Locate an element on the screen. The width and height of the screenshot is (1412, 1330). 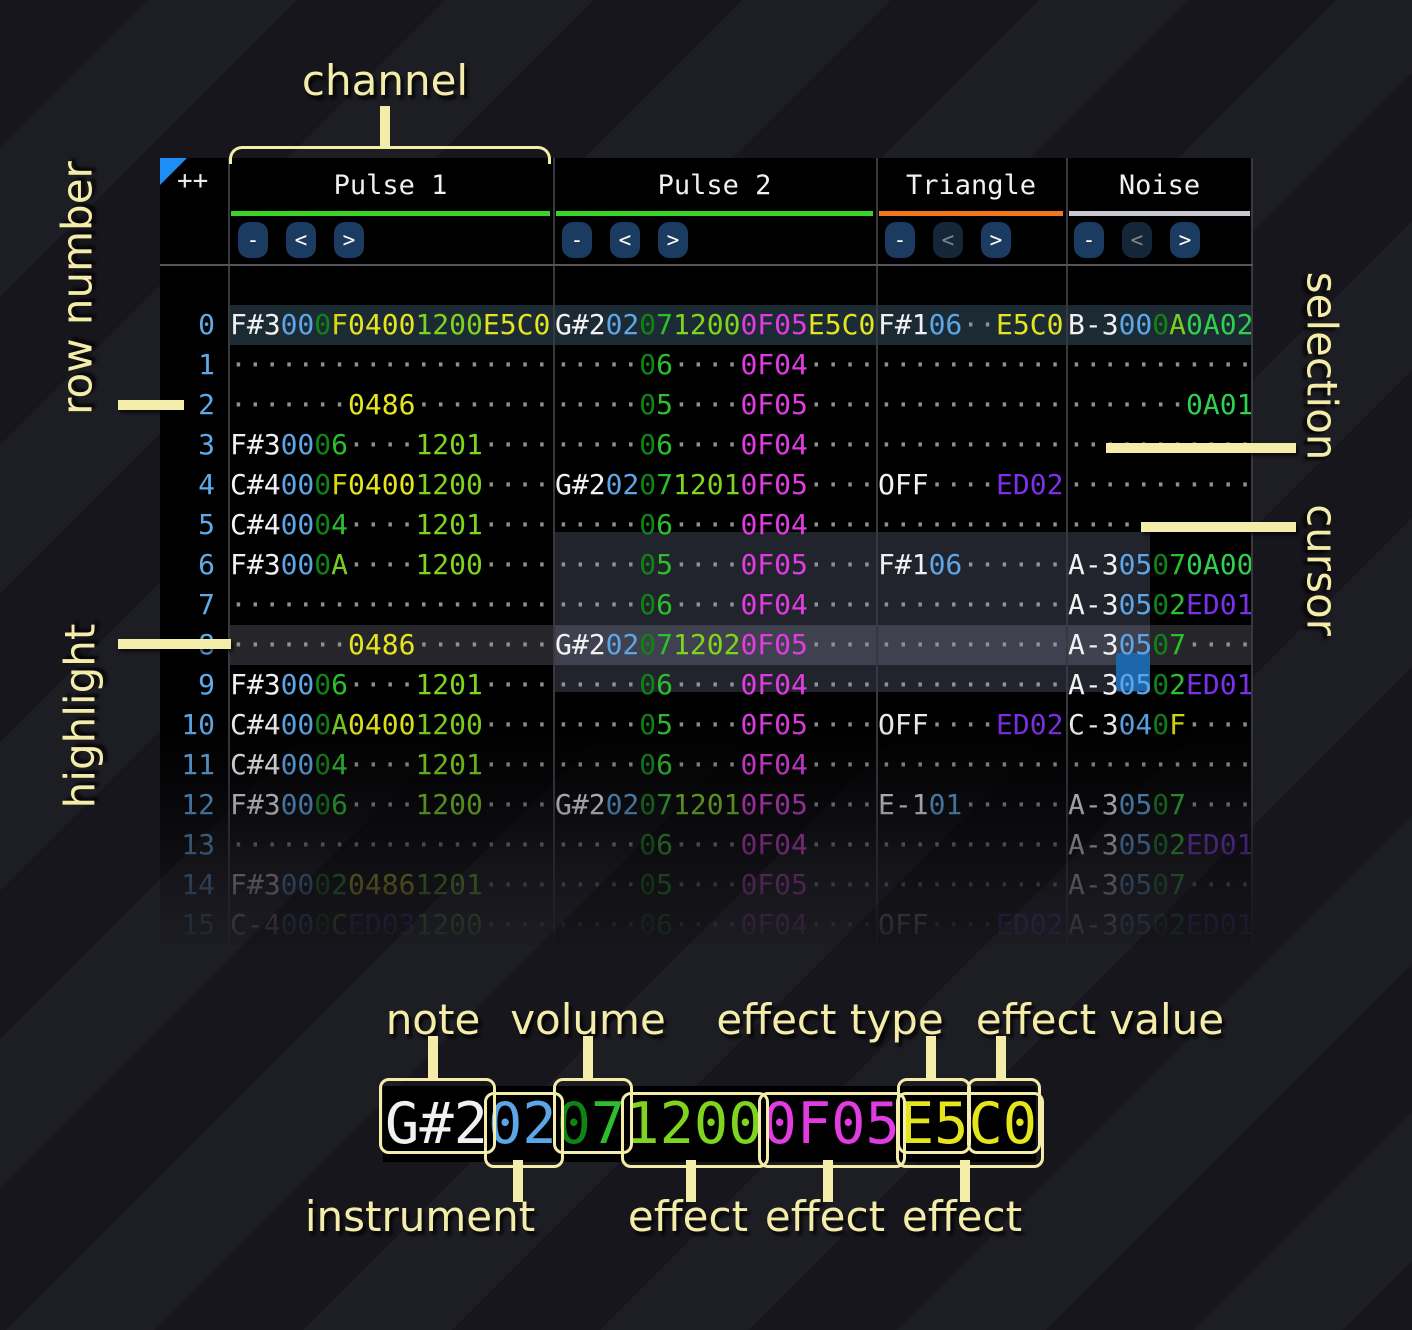
cell-segment: 0F04 is located at coordinates (774, 684).